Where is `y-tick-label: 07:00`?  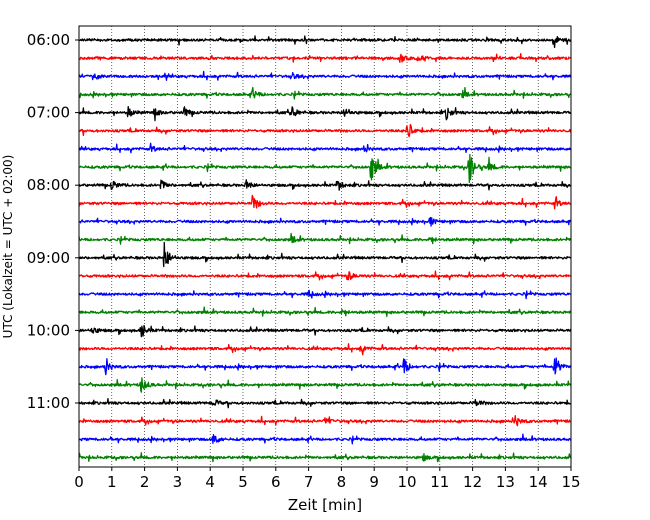
y-tick-label: 07:00 is located at coordinates (48, 113).